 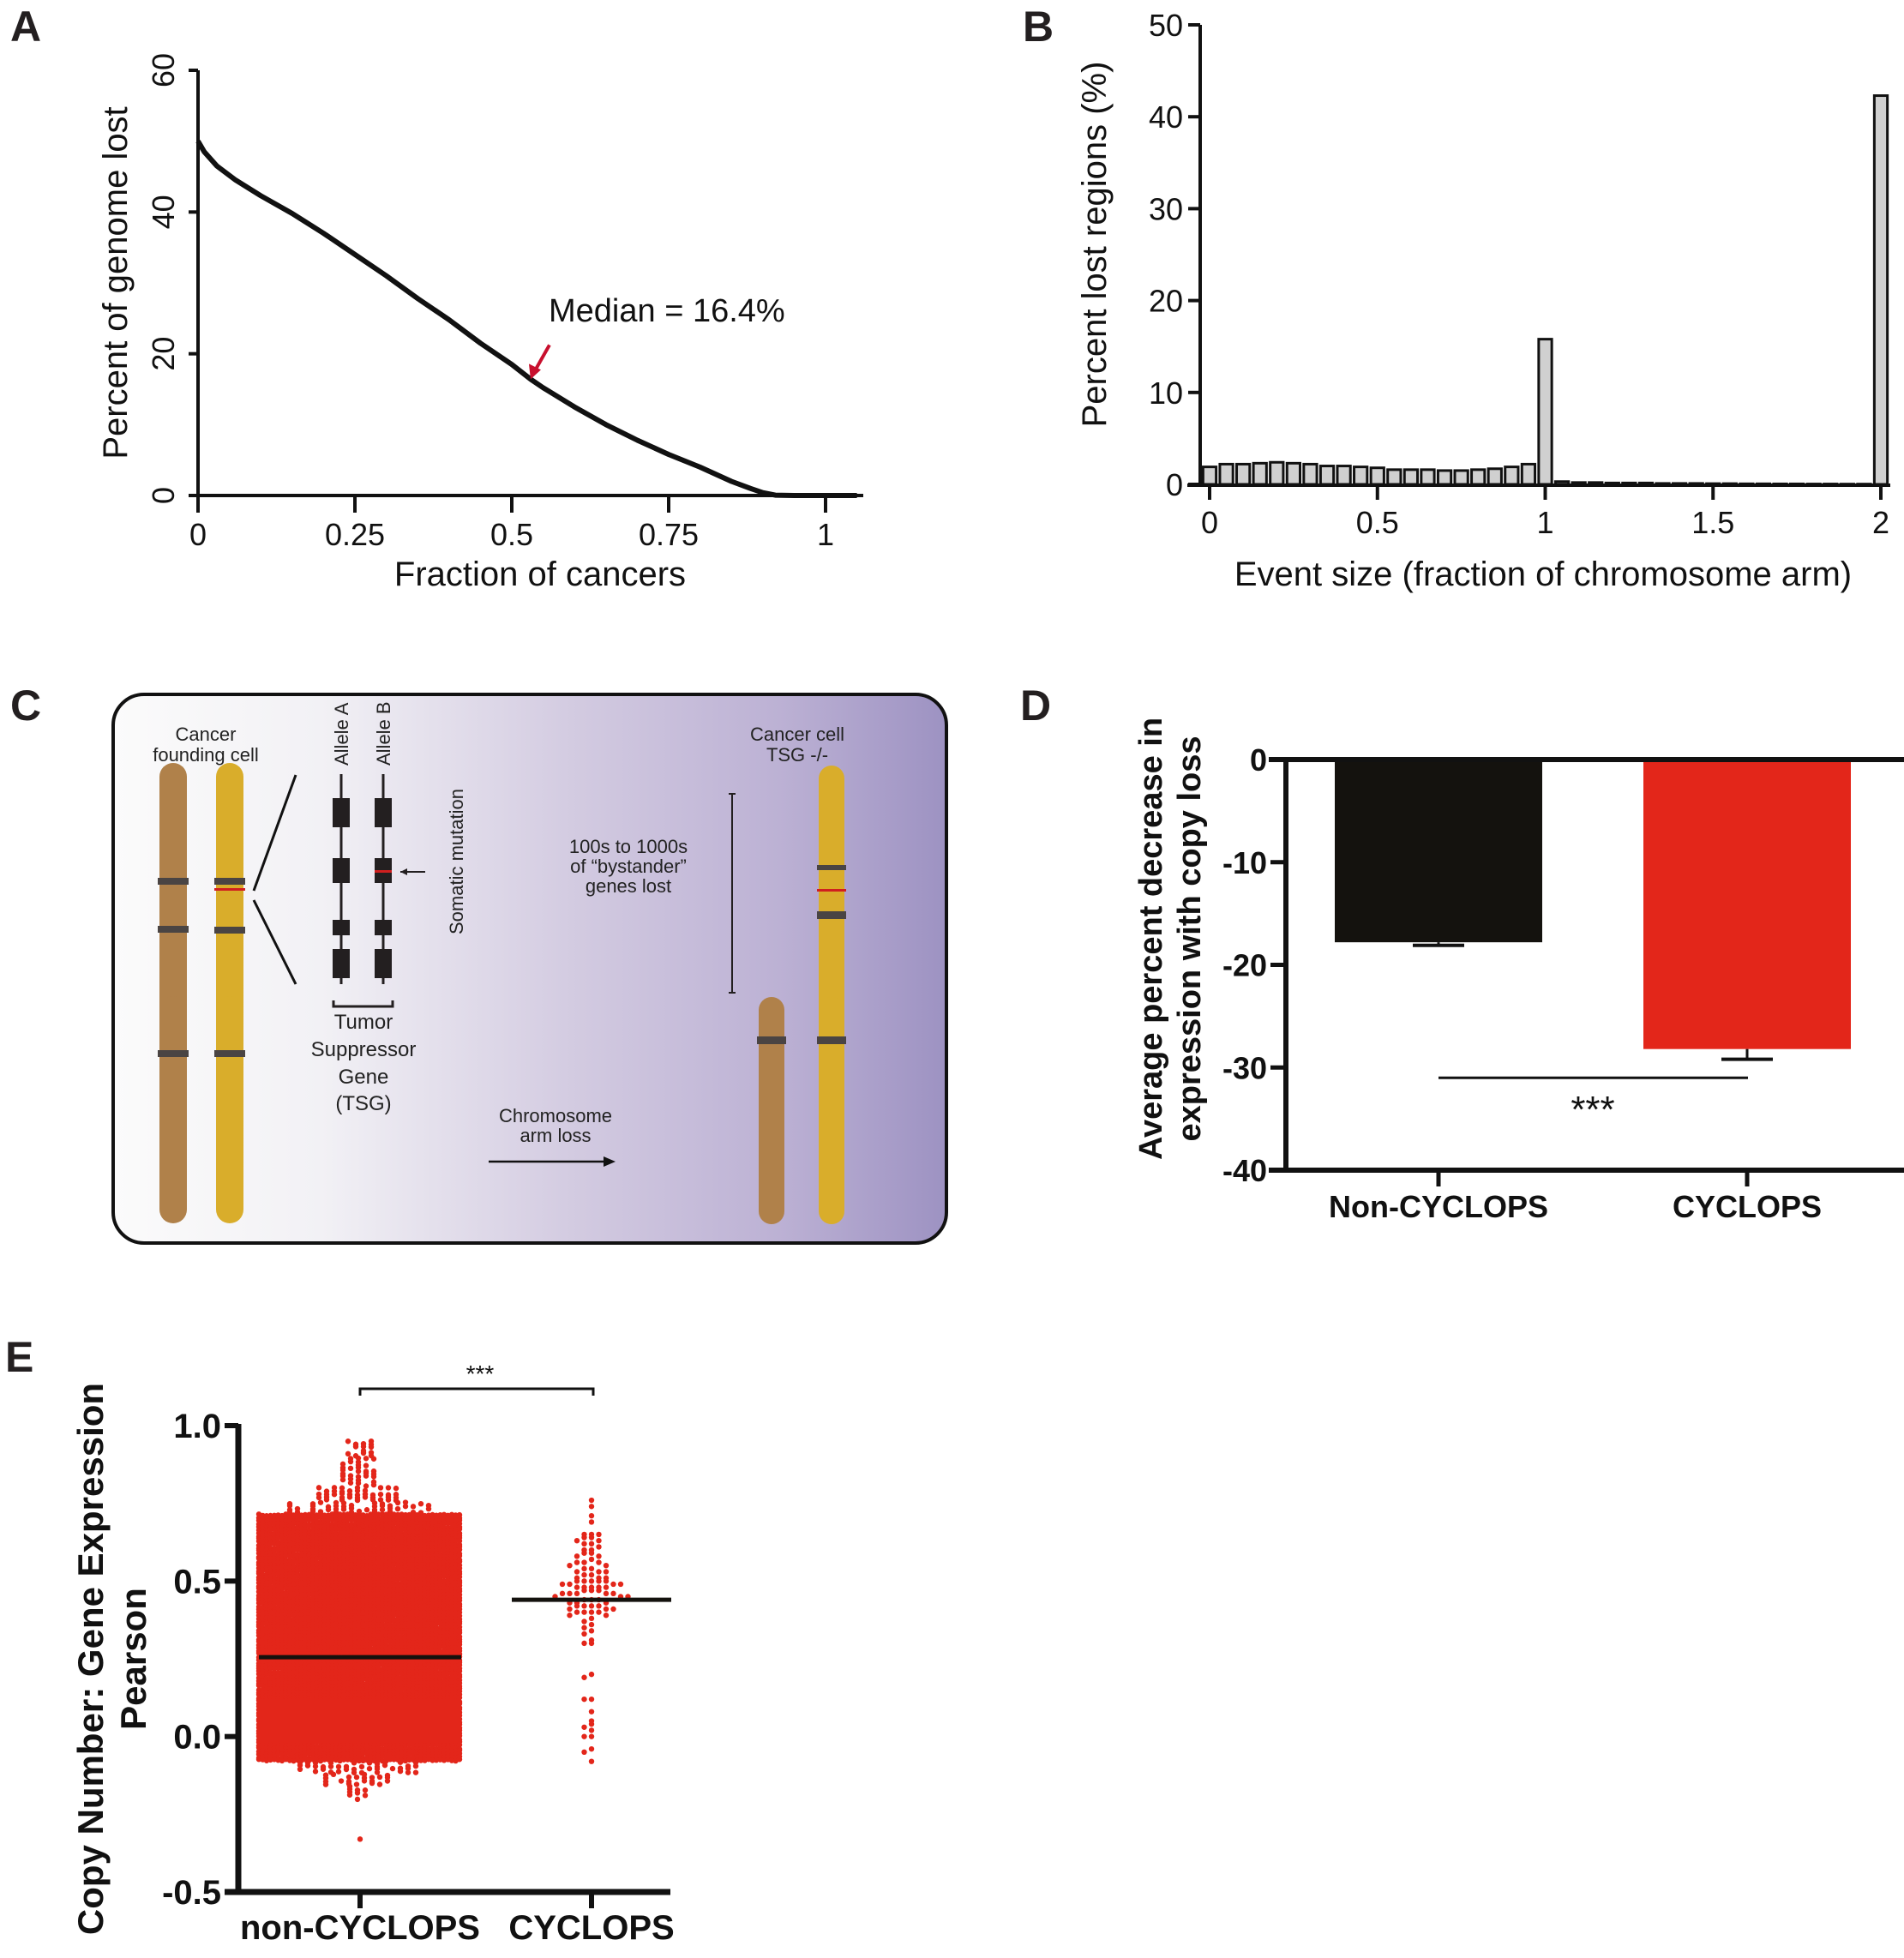 I want to click on chromosome-brown-remaining, so click(x=771, y=1110).